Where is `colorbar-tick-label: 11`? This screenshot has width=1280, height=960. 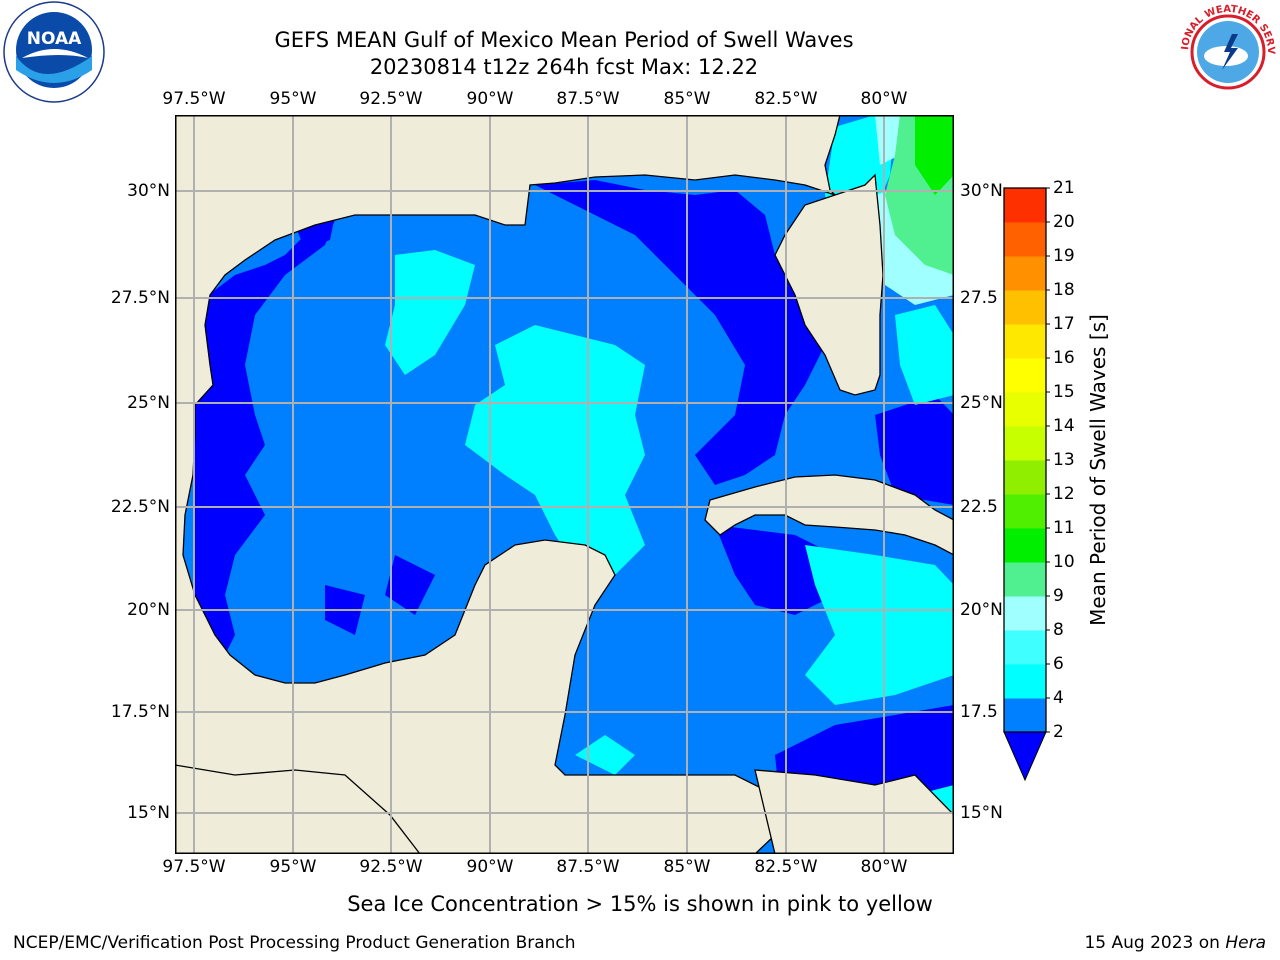
colorbar-tick-label: 11 is located at coordinates (1064, 528).